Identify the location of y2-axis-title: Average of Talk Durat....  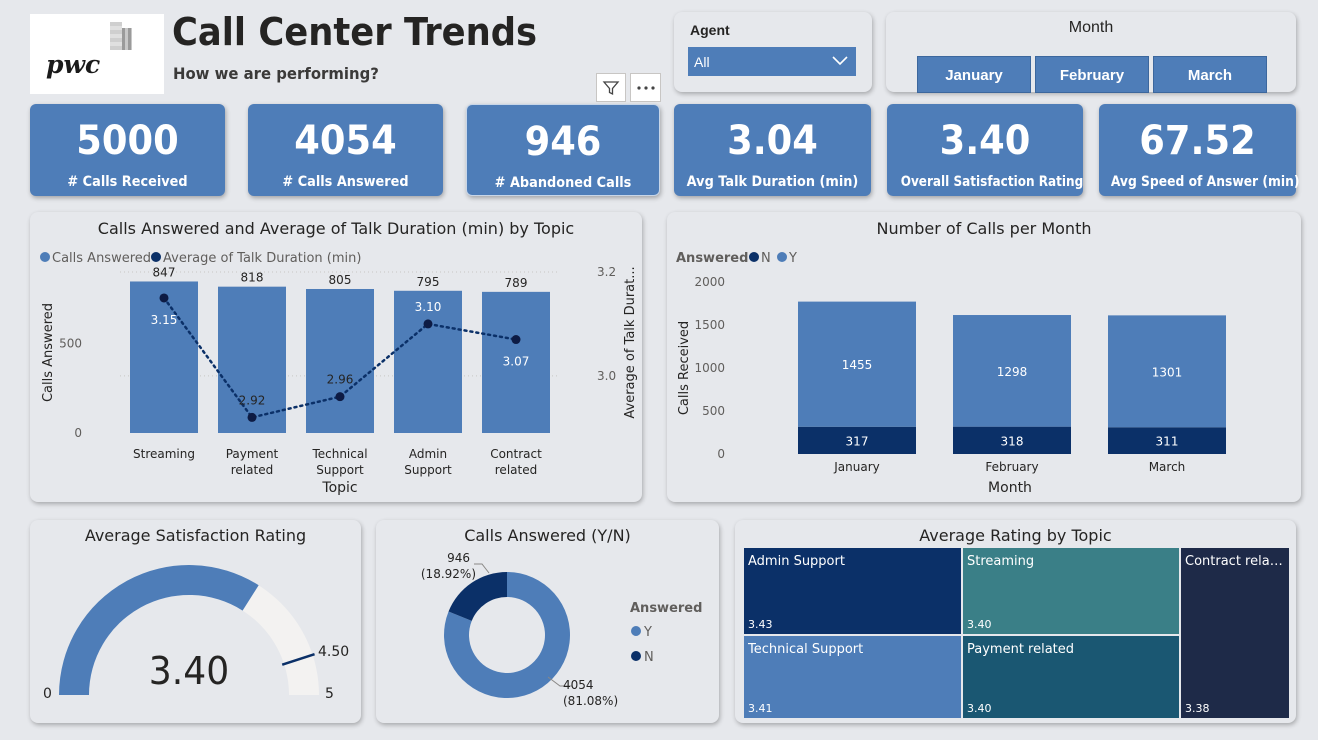
(630, 342).